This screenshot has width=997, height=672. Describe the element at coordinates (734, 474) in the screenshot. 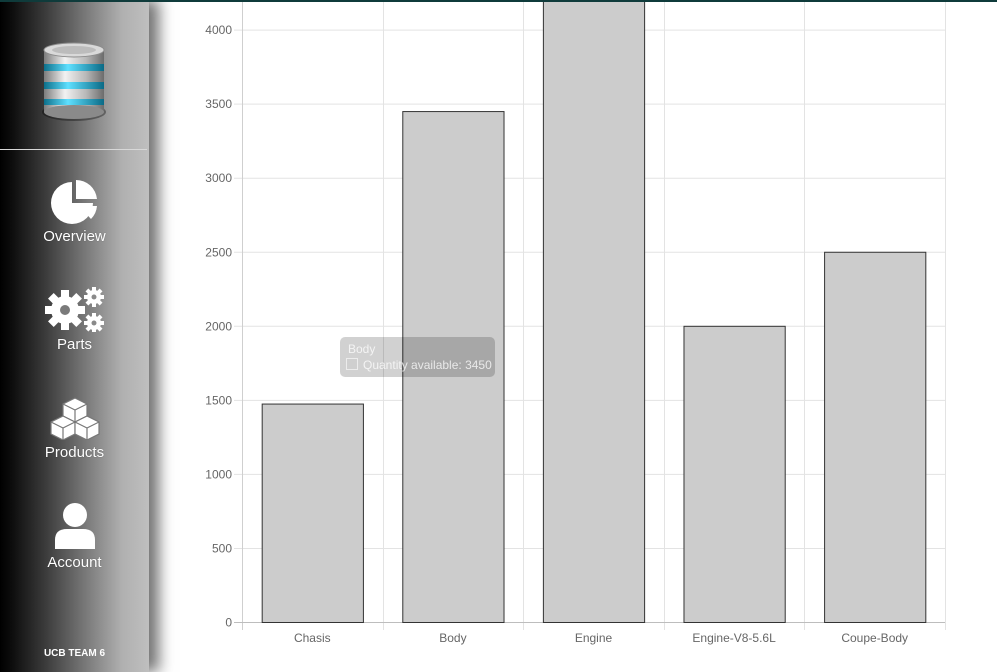

I see `bar-engine-v8-5-6l` at that location.